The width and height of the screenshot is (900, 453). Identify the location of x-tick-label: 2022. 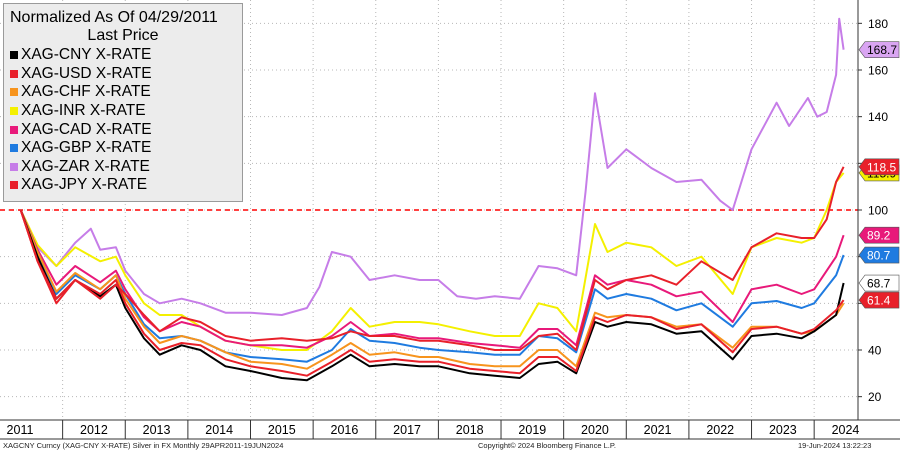
(720, 430).